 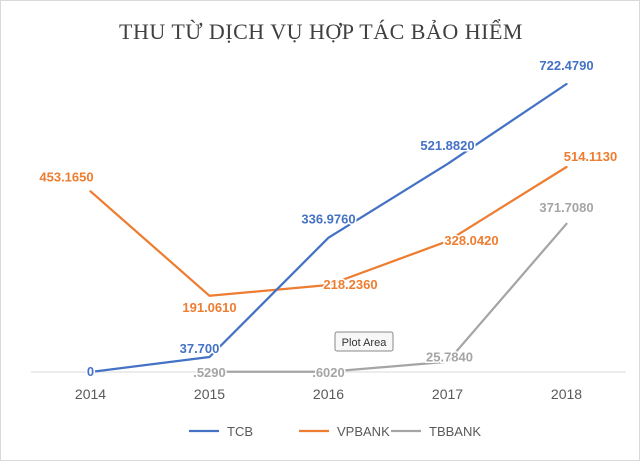 I want to click on x-tick-label: 2018, so click(x=566, y=394).